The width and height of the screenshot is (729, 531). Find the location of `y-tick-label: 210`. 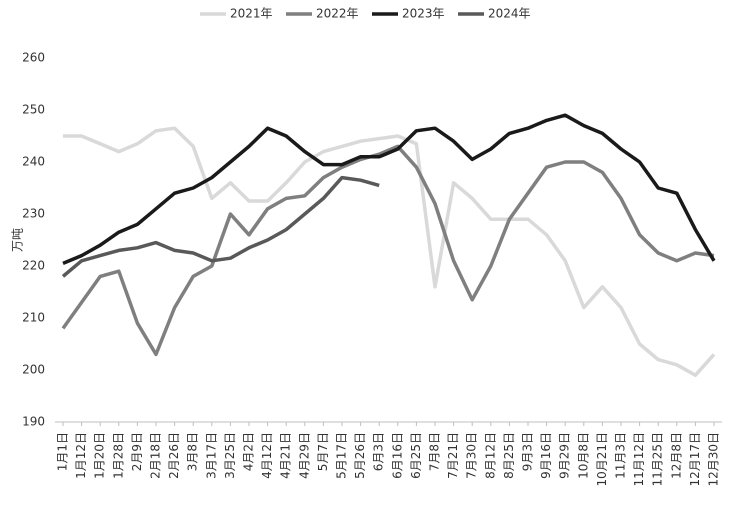

y-tick-label: 210 is located at coordinates (33, 318).